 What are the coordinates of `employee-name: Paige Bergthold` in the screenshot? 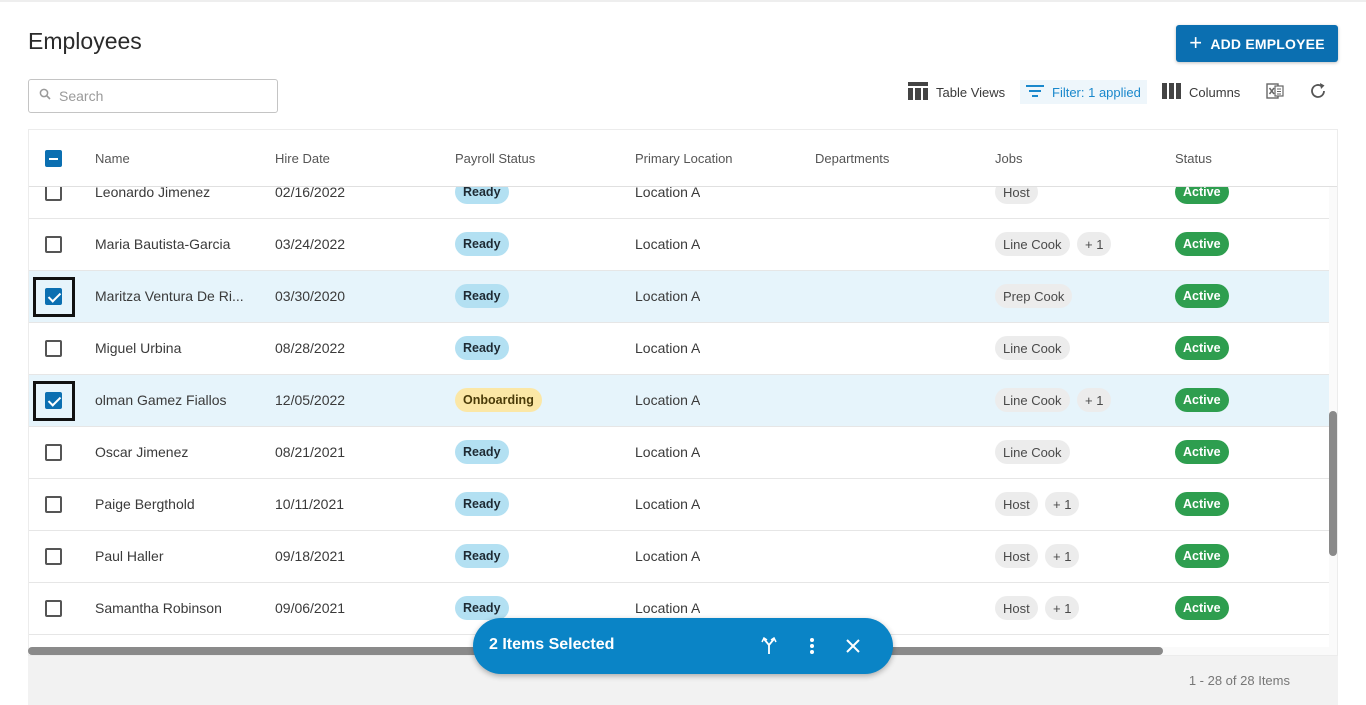 It's located at (145, 504).